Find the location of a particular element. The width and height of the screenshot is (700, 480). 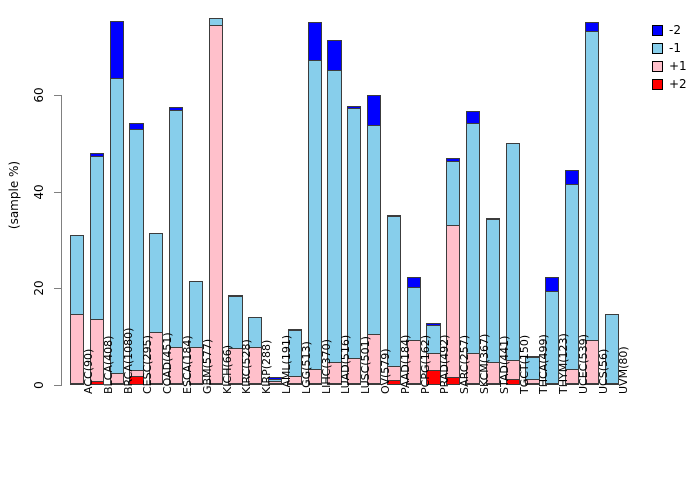

legend-item: -2 is located at coordinates (675, 30).